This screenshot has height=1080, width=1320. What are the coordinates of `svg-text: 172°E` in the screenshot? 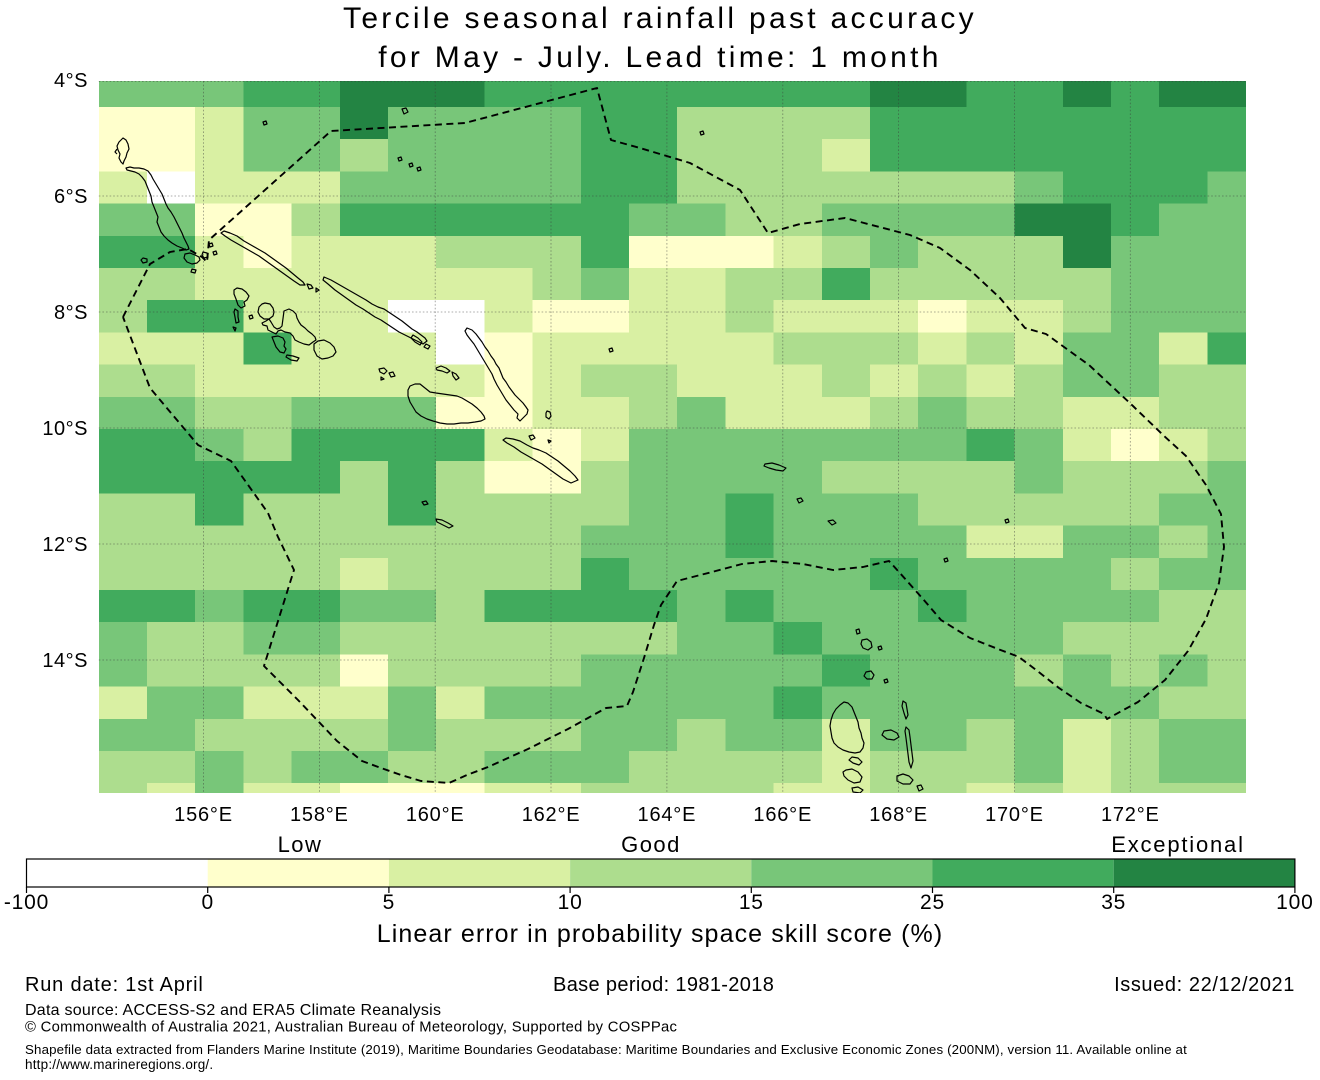 It's located at (1130, 815).